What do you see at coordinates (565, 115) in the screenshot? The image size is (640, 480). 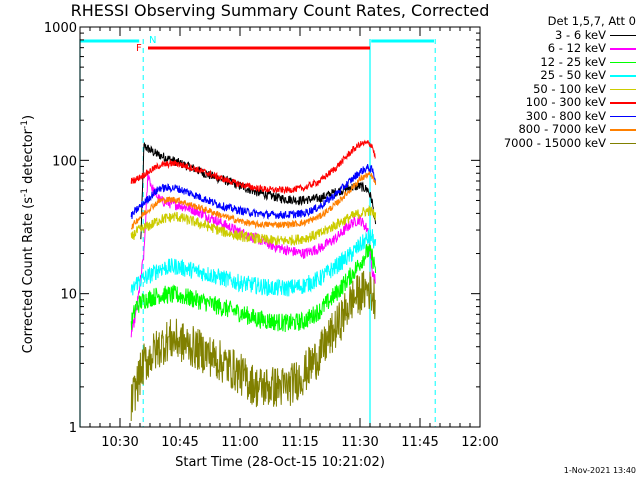 I see `legend-label-6: 300 - 800 keV` at bounding box center [565, 115].